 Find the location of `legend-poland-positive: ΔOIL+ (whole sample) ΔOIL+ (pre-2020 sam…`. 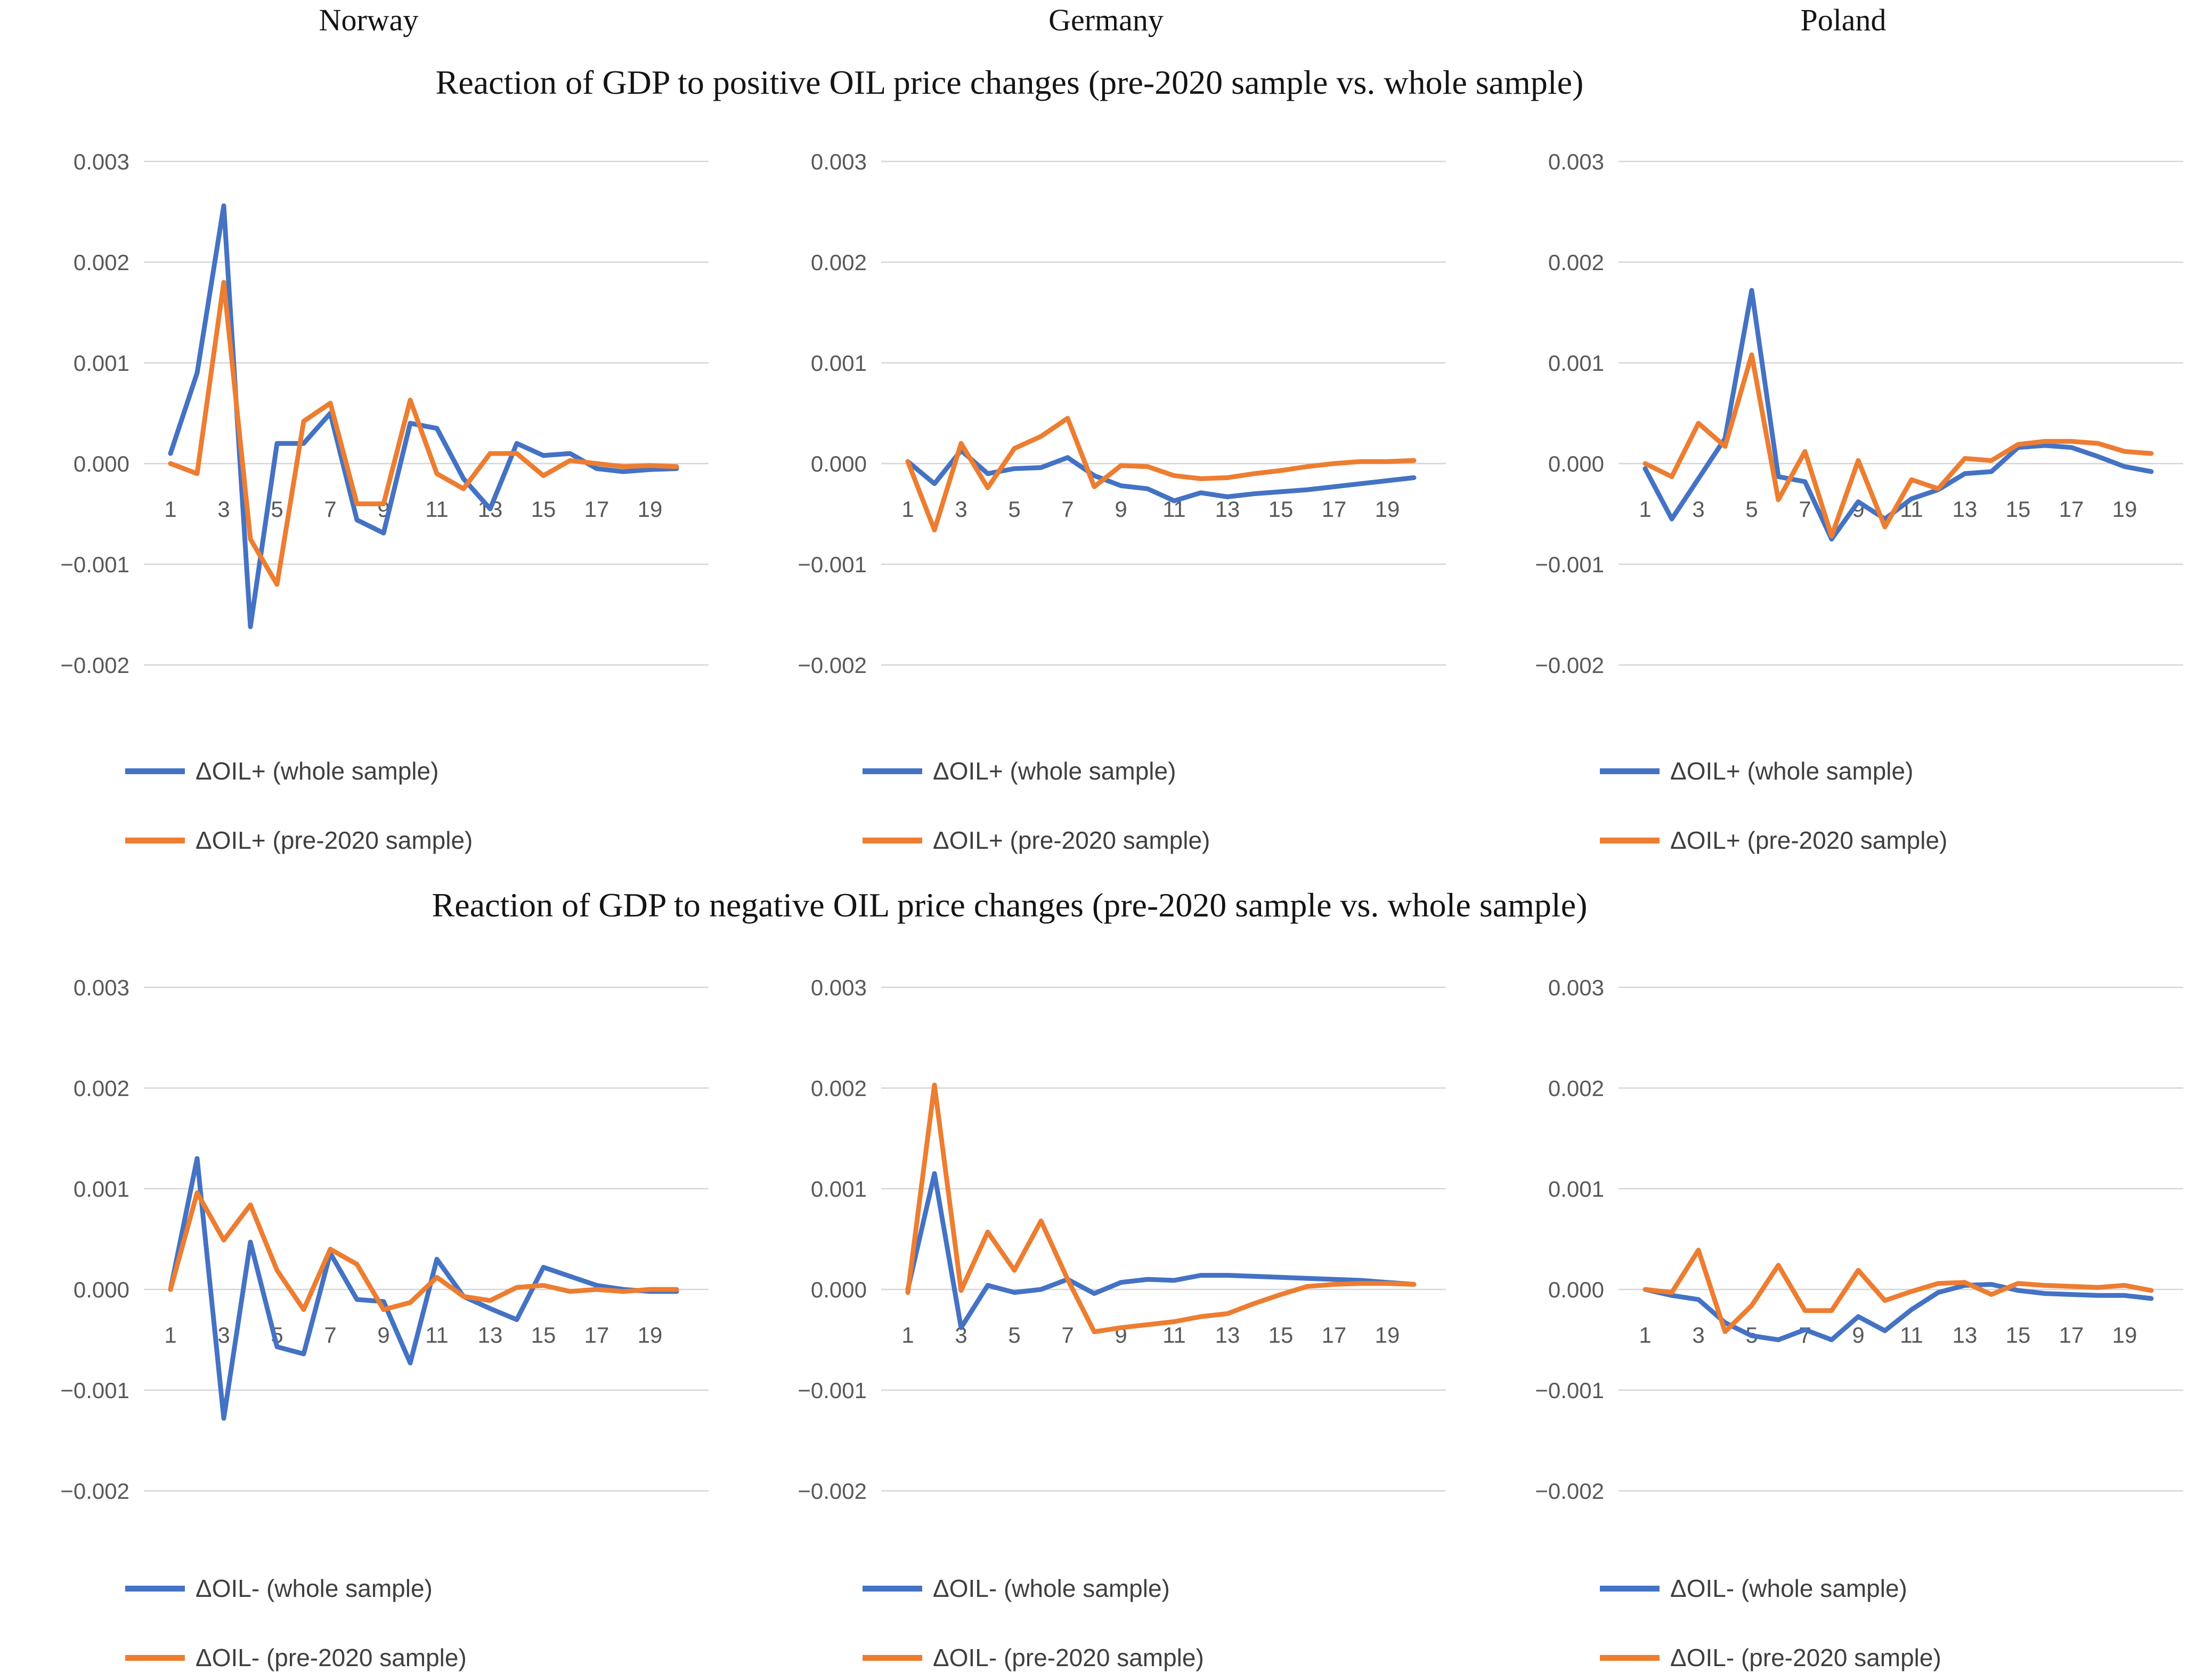

legend-poland-positive: ΔOIL+ (whole sample) ΔOIL+ (pre-2020 sam… is located at coordinates (1773, 825).